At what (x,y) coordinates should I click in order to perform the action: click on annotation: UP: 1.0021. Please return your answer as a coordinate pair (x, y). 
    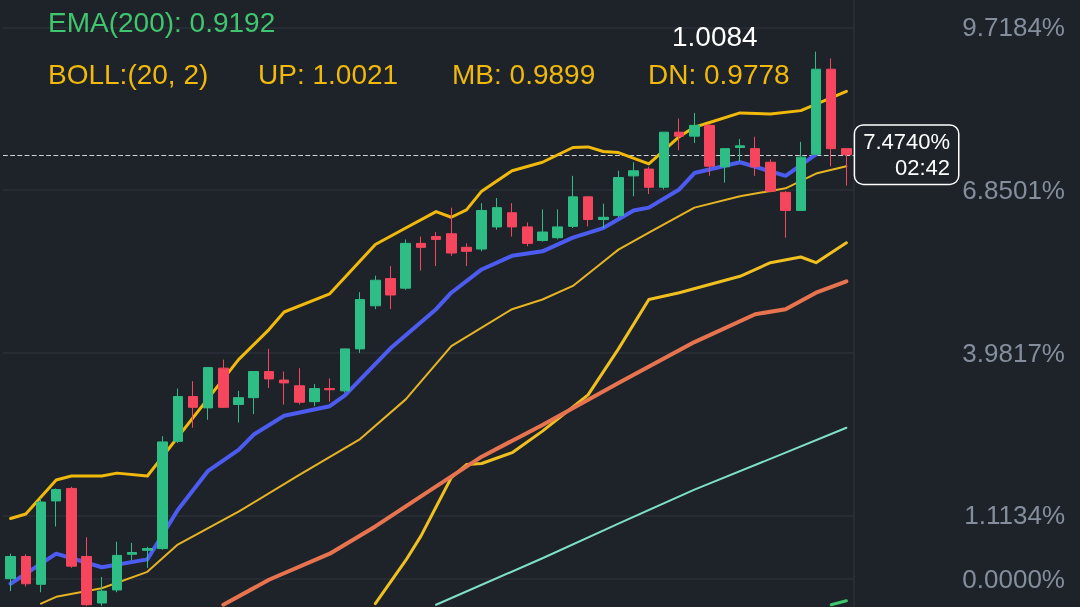
    Looking at the image, I should click on (328, 74).